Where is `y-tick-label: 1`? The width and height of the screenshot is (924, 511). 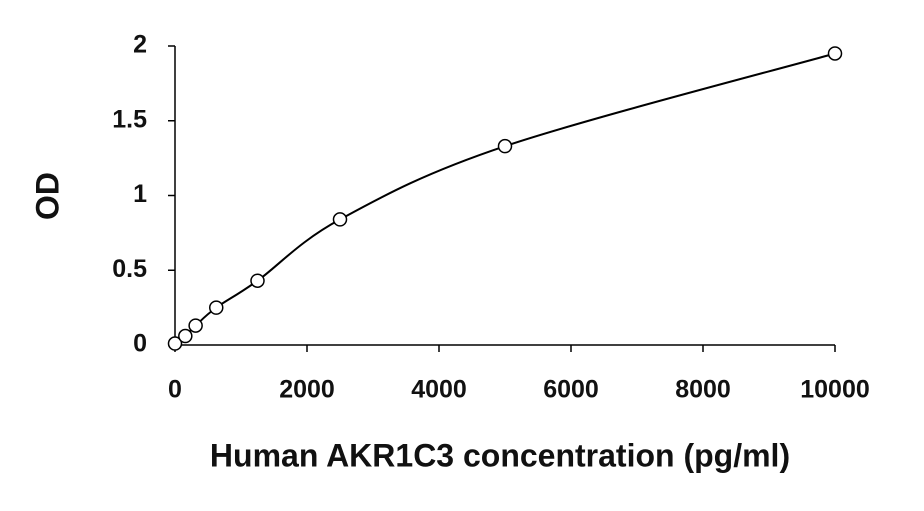
y-tick-label: 1 is located at coordinates (140, 194).